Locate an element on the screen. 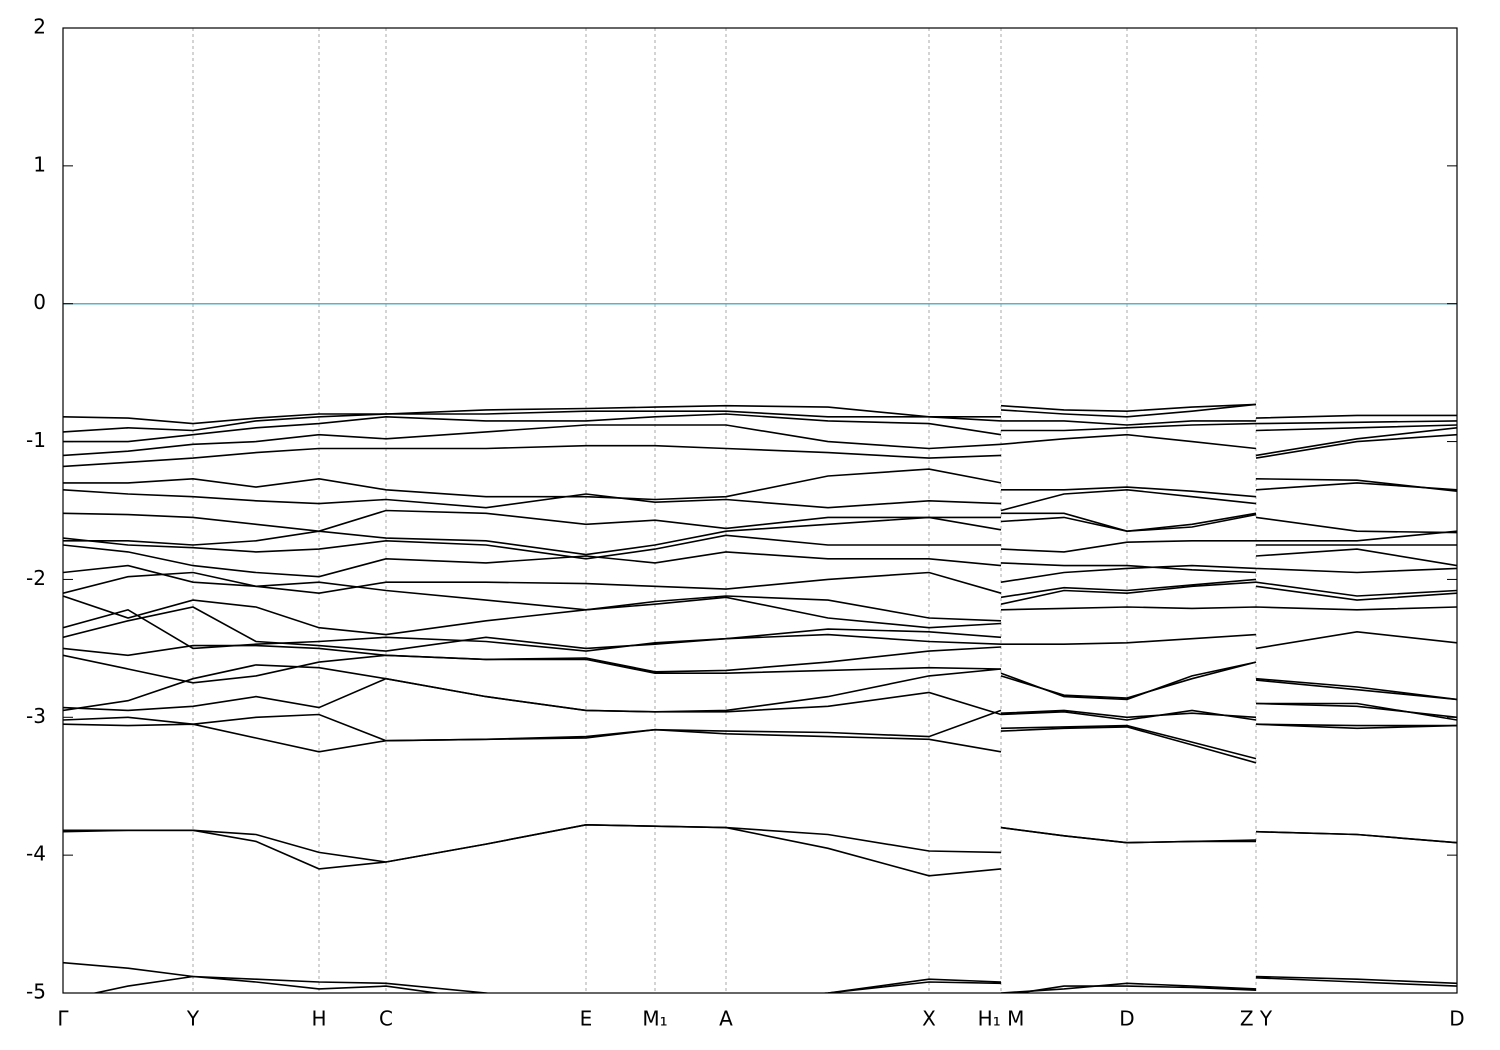 The image size is (1500, 1050). x-tick-label: E is located at coordinates (586, 1019).